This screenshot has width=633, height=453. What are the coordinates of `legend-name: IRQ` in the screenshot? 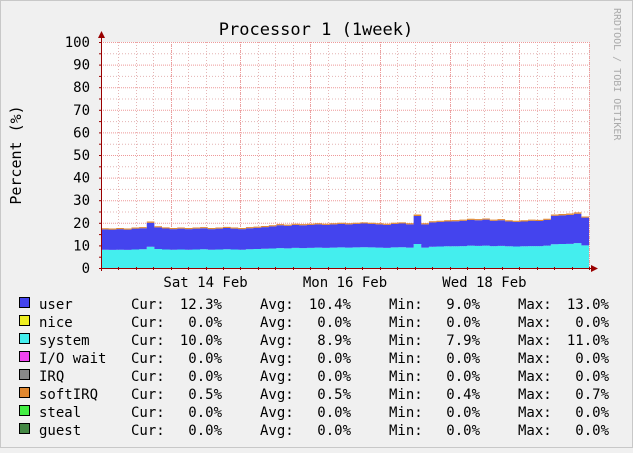 It's located at (51, 377).